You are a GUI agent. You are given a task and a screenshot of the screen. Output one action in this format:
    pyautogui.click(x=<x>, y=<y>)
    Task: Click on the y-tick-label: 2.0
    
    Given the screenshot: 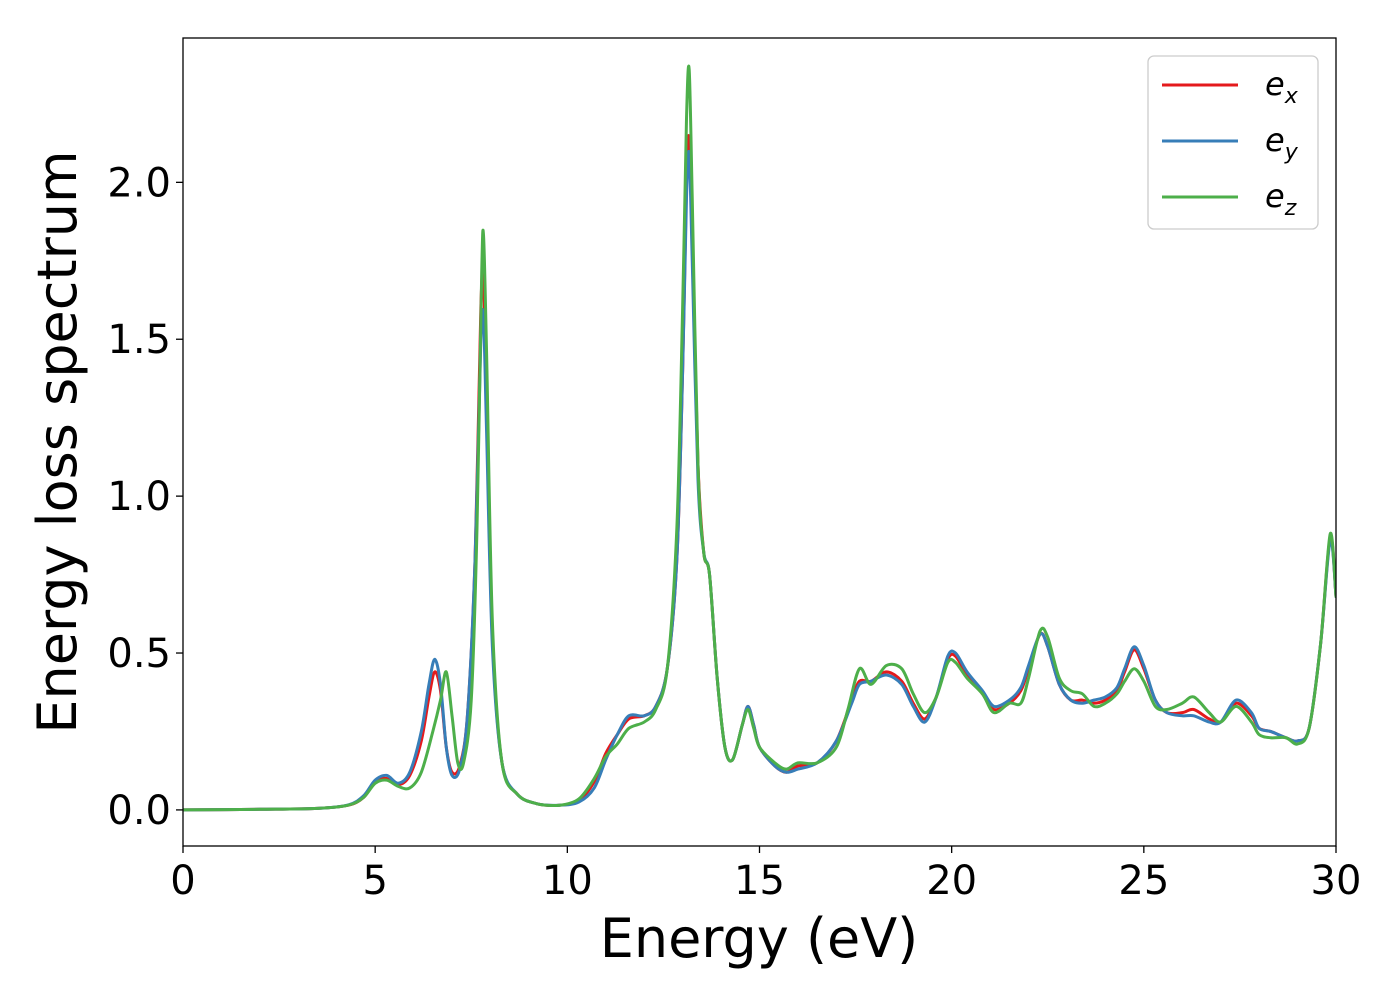 What is the action you would take?
    pyautogui.click(x=139, y=183)
    